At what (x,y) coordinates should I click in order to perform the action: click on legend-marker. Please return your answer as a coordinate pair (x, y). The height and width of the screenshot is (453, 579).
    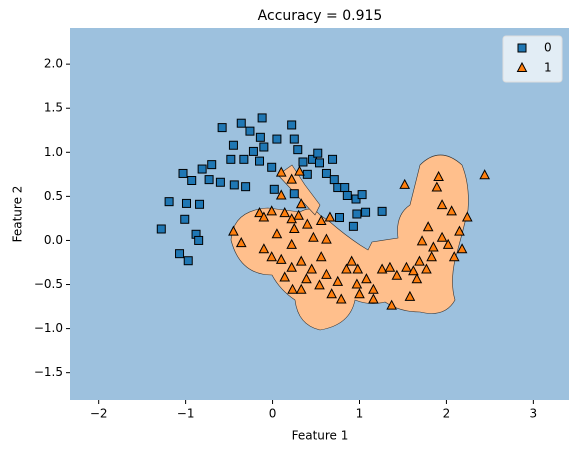
    Looking at the image, I should click on (522, 48).